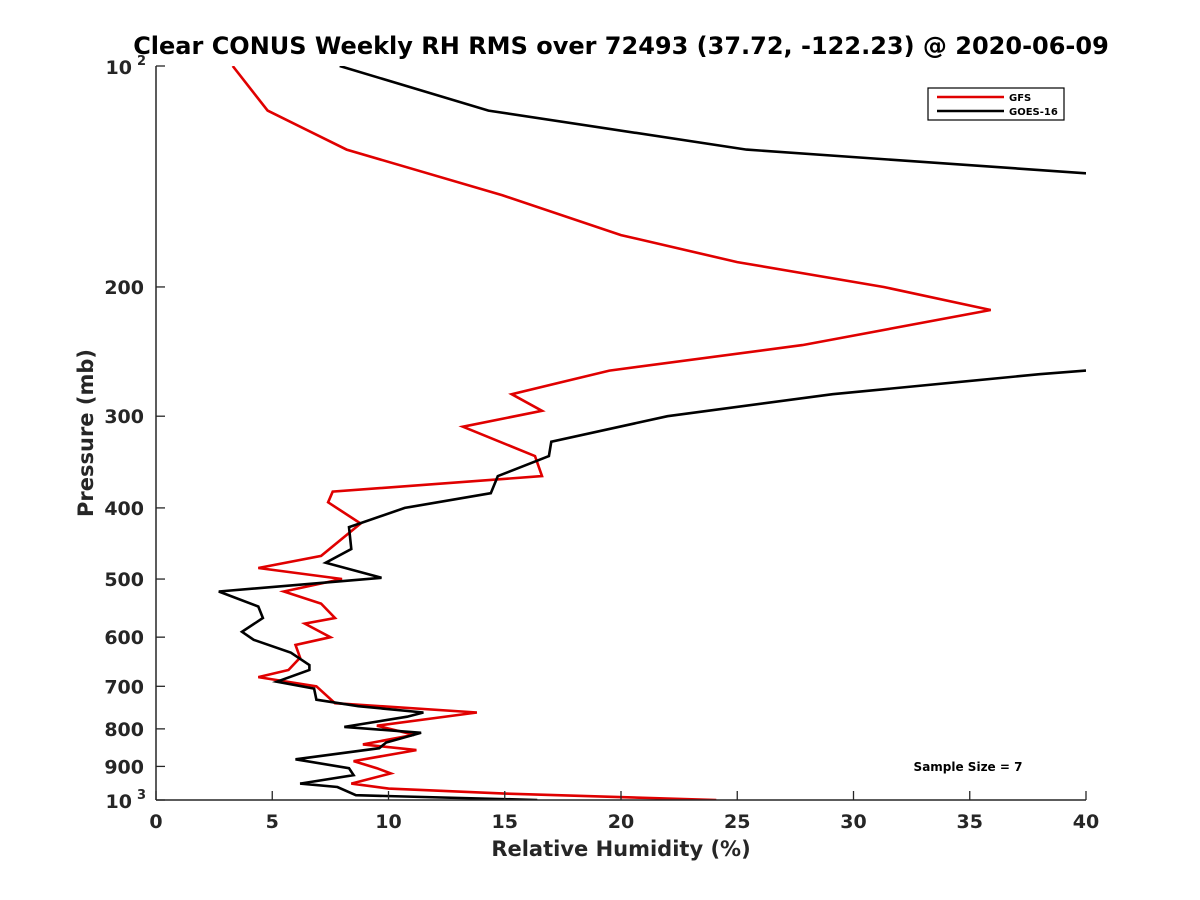 The height and width of the screenshot is (900, 1200). What do you see at coordinates (1086, 822) in the screenshot?
I see `x-tick-label: 40` at bounding box center [1086, 822].